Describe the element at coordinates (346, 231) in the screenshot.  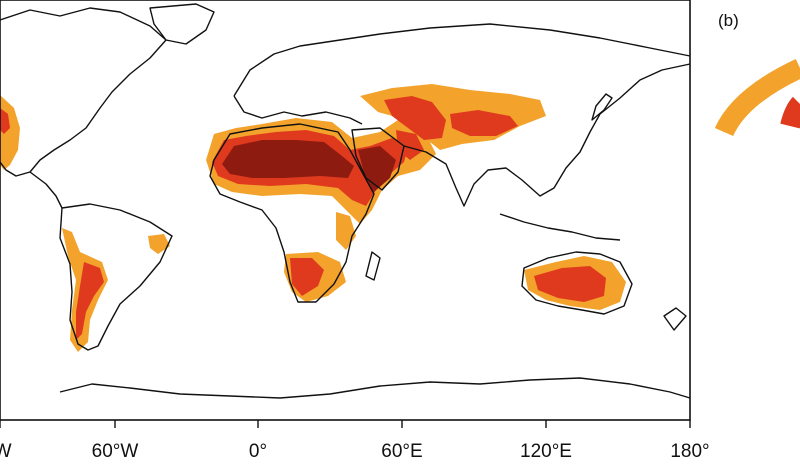
I see `region-east-africa` at that location.